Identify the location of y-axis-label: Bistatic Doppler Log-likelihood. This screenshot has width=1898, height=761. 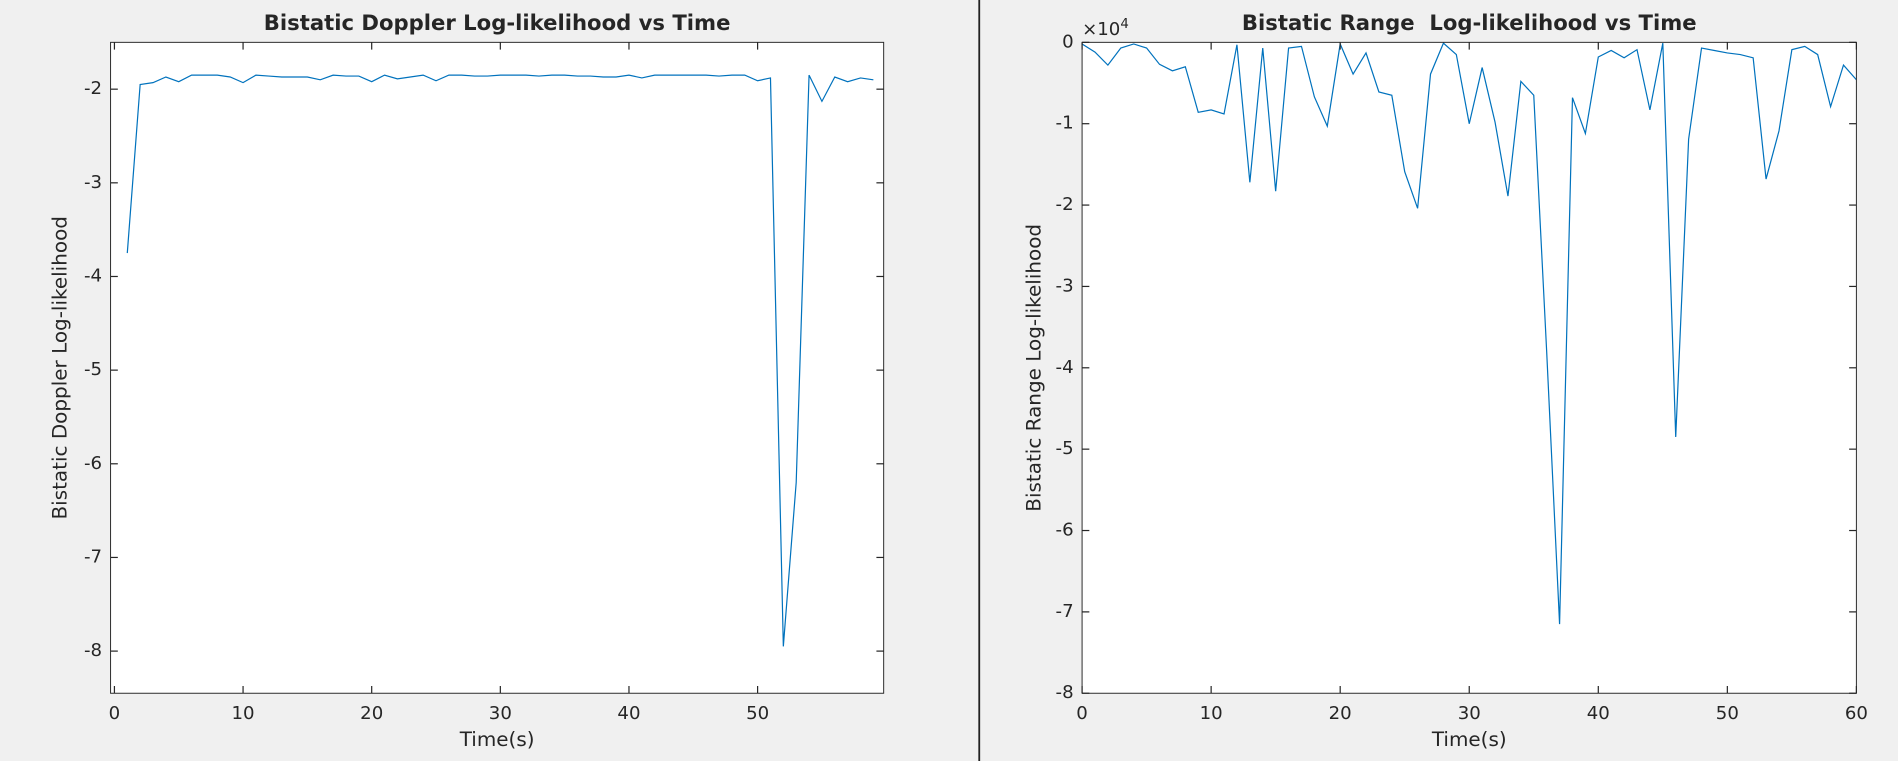
(59, 368).